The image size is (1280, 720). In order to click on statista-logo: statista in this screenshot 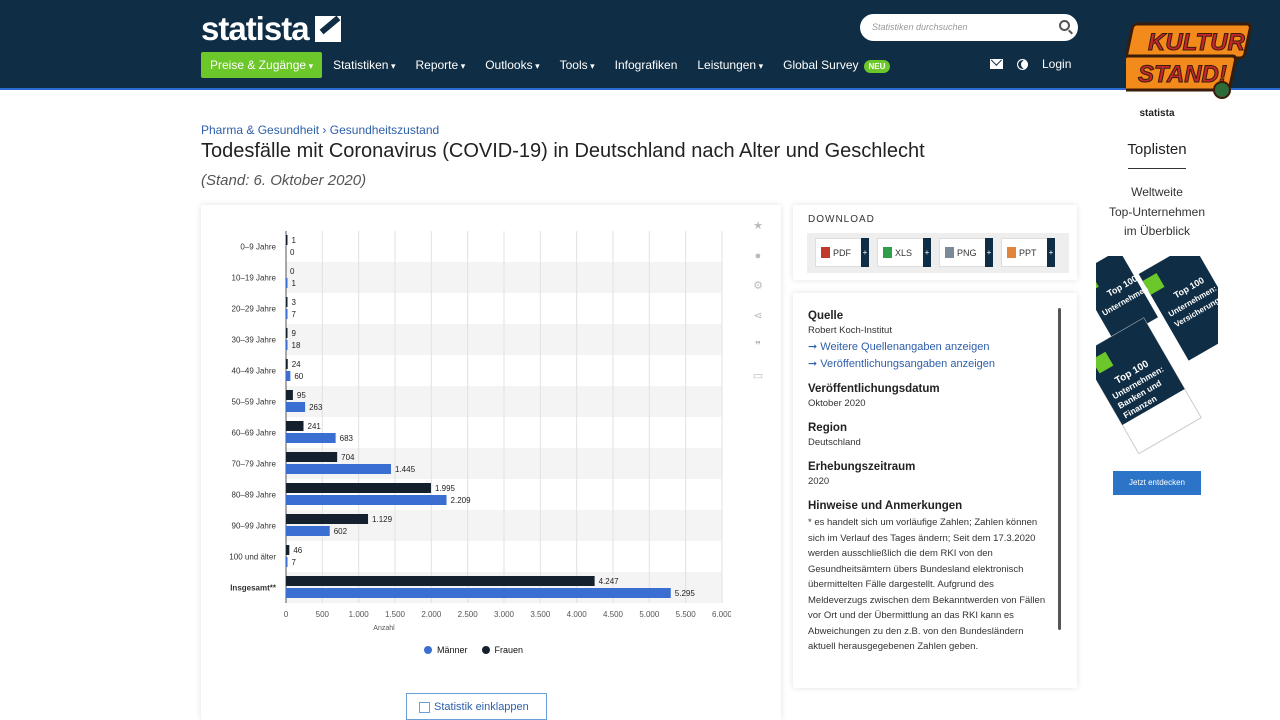, I will do `click(271, 29)`.